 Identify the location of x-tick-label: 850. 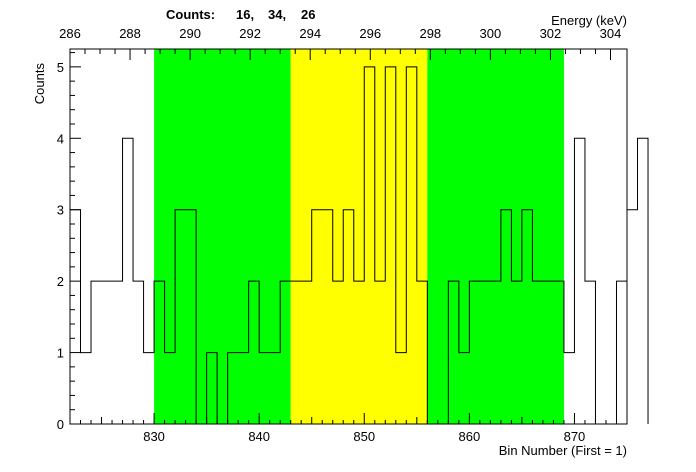
(364, 436).